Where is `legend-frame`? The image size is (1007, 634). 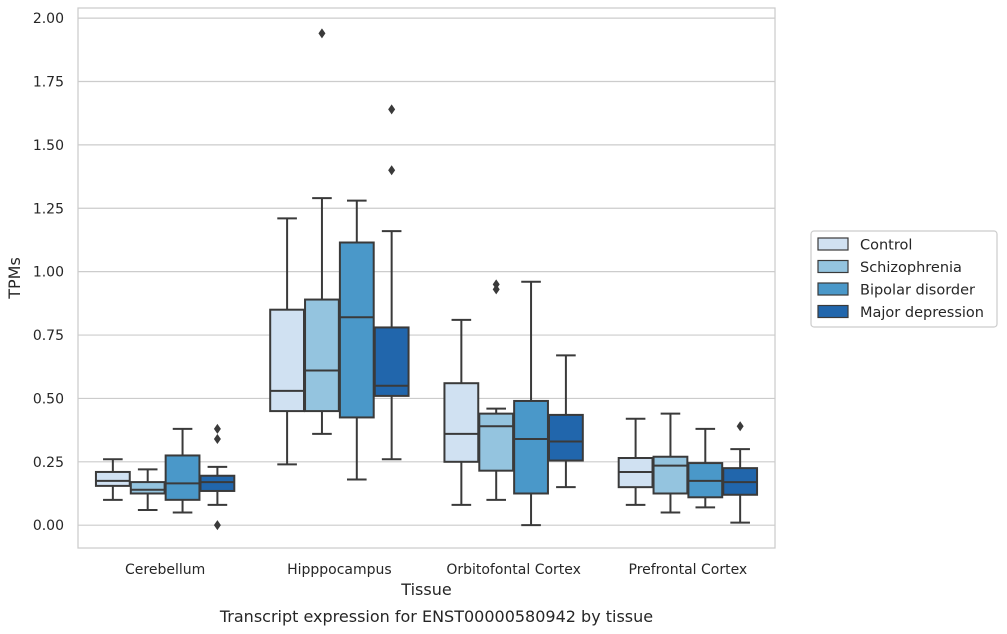 legend-frame is located at coordinates (904, 279).